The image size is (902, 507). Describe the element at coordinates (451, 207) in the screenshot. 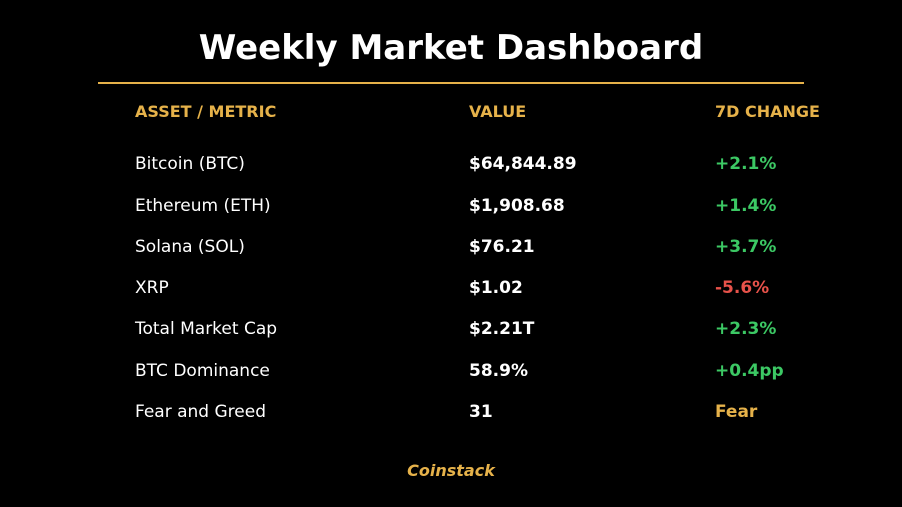

I see `table-row: Ethereum (ETH) $1,908.68 +1.4%` at that location.